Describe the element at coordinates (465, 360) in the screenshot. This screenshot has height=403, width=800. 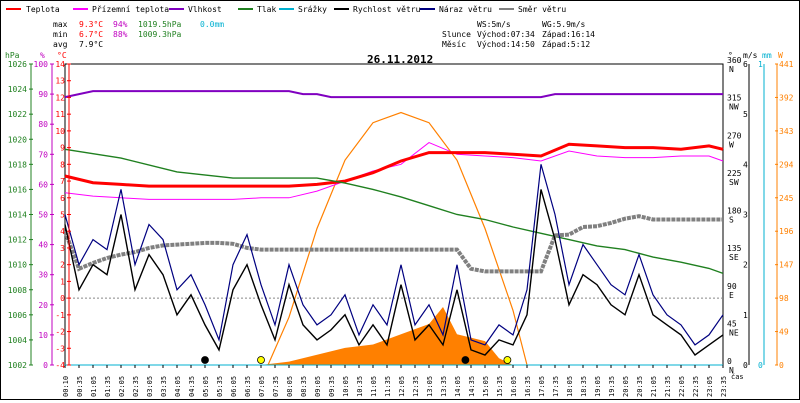
I see `marker-moonrise` at that location.